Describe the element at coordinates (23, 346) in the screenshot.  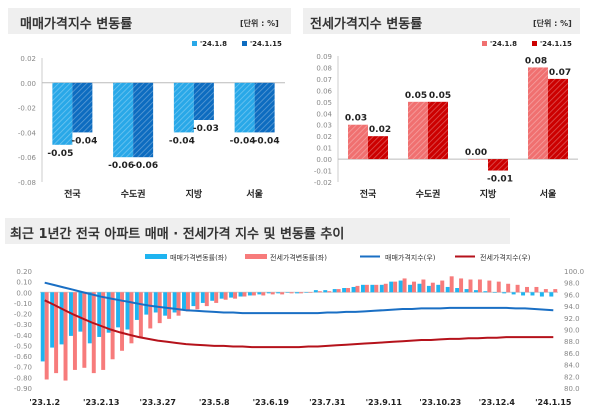
I see `trend-left-tick: -0.50` at that location.